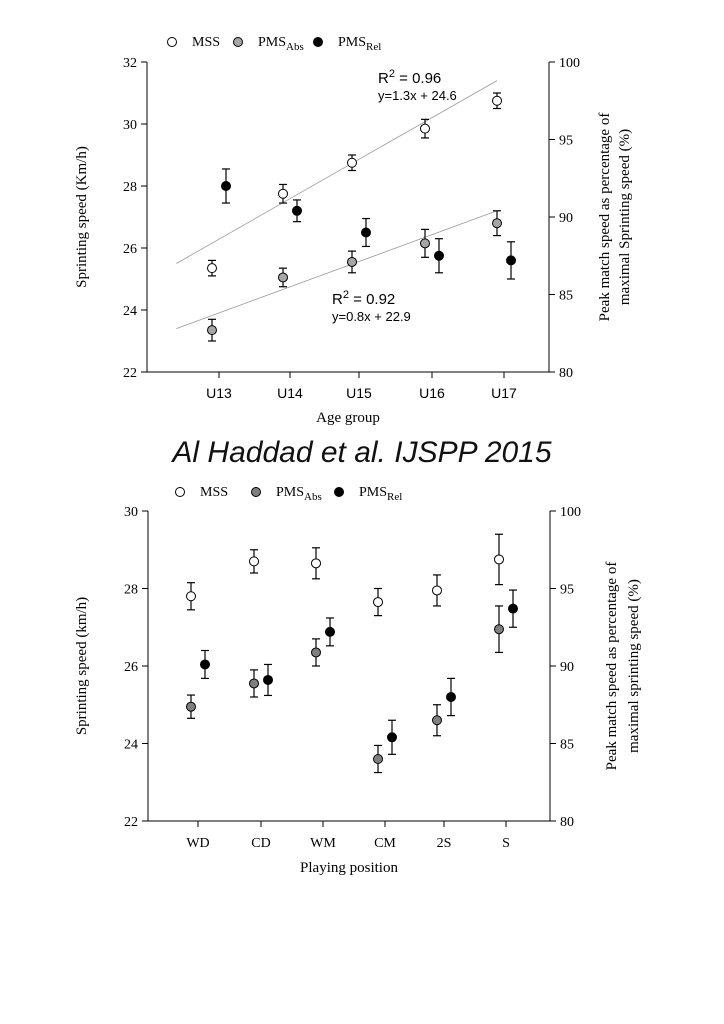  Describe the element at coordinates (348, 418) in the screenshot. I see `x-axis-label: Age group` at that location.